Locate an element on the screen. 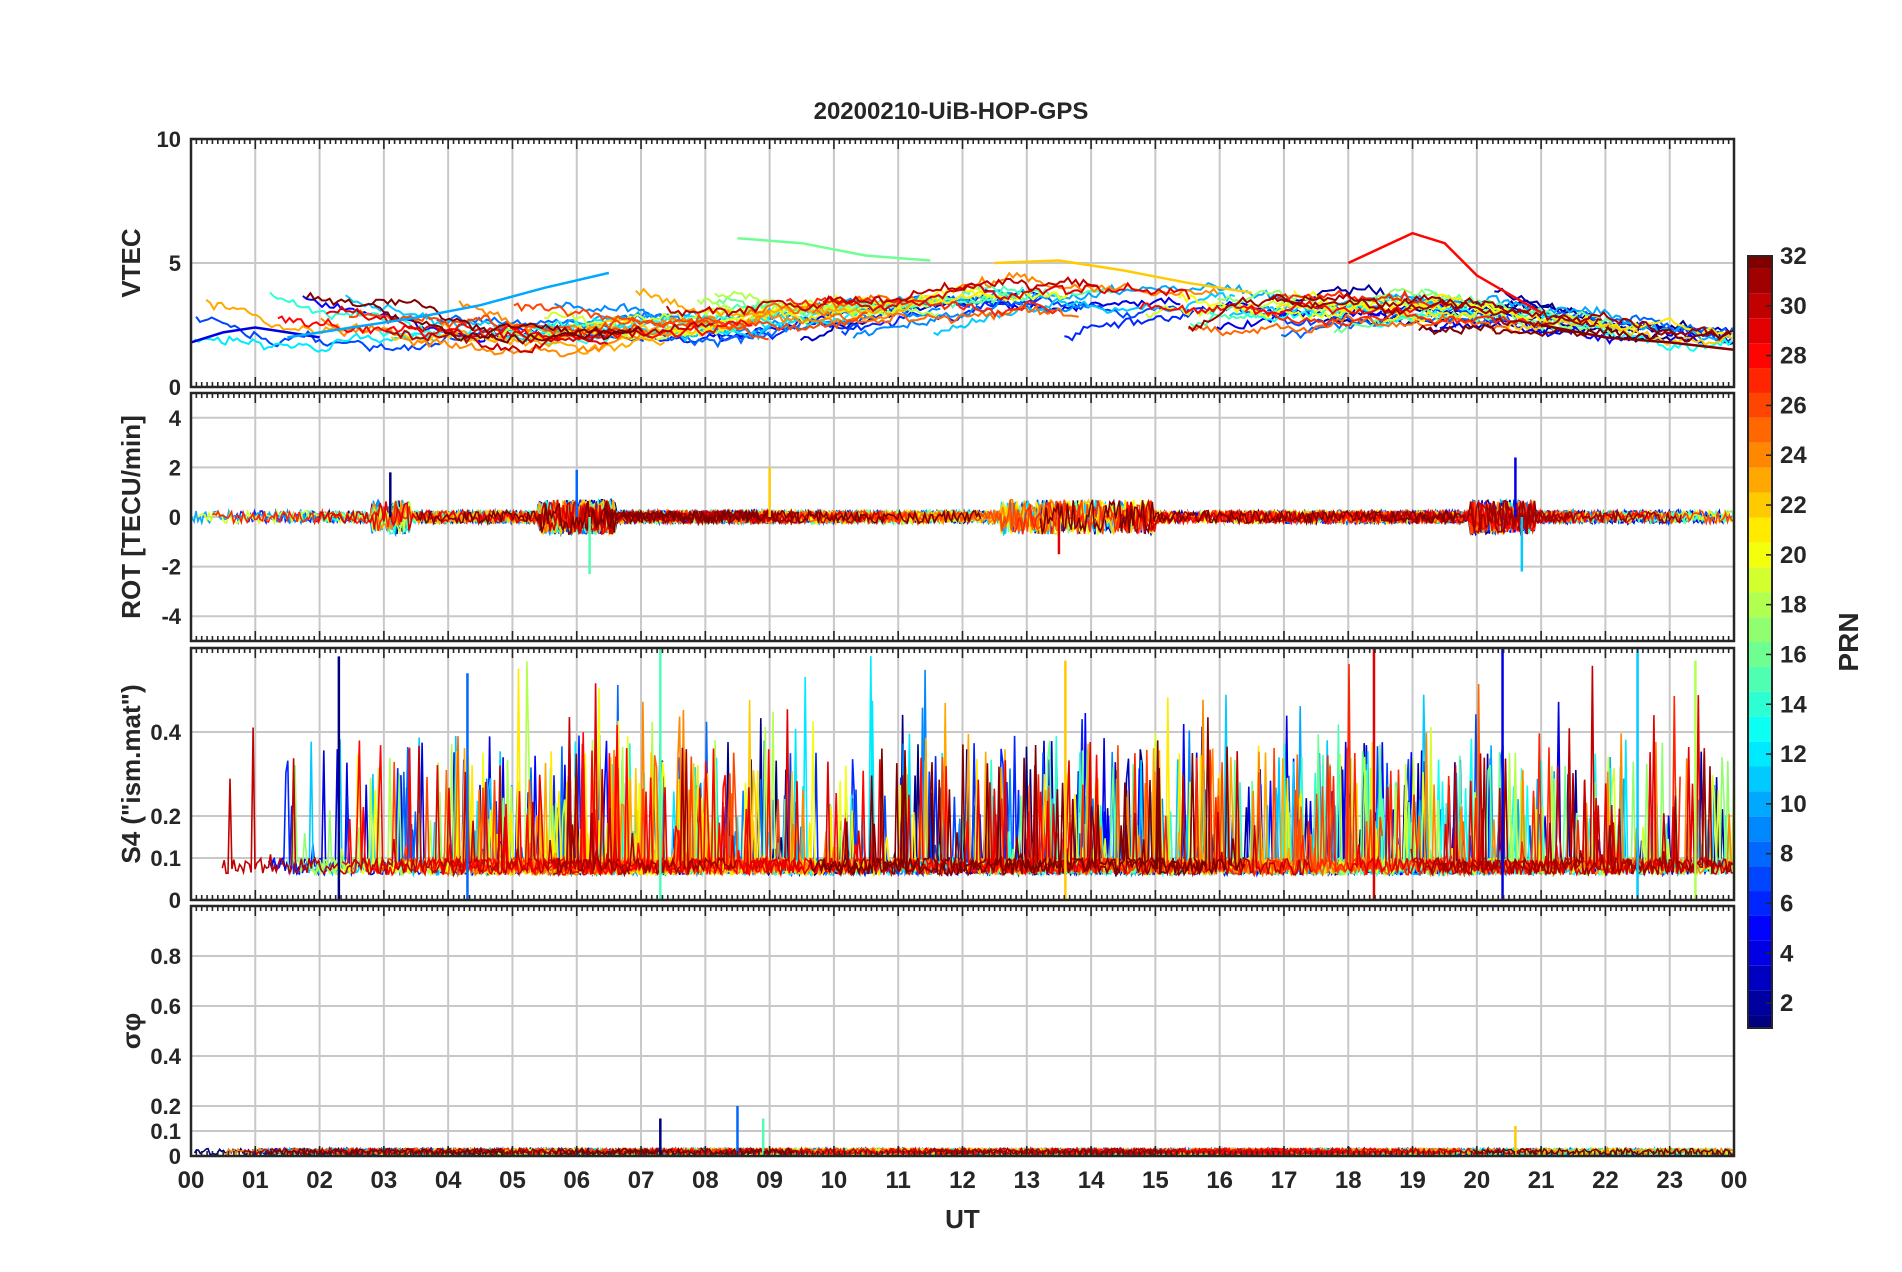 The height and width of the screenshot is (1272, 1902). colorbar-tick-label: 18 is located at coordinates (1793, 605).